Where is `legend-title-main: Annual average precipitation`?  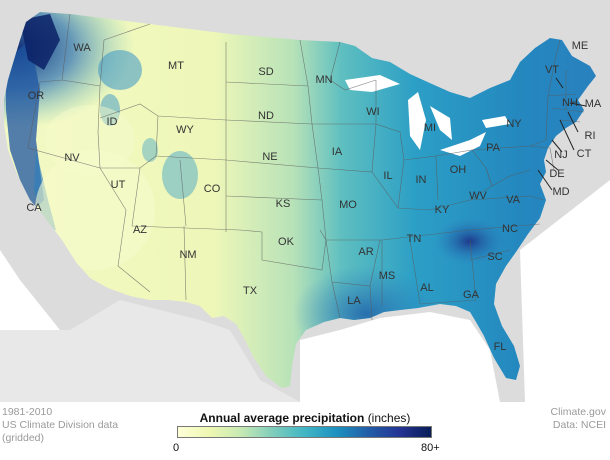 legend-title-main: Annual average precipitation is located at coordinates (282, 418).